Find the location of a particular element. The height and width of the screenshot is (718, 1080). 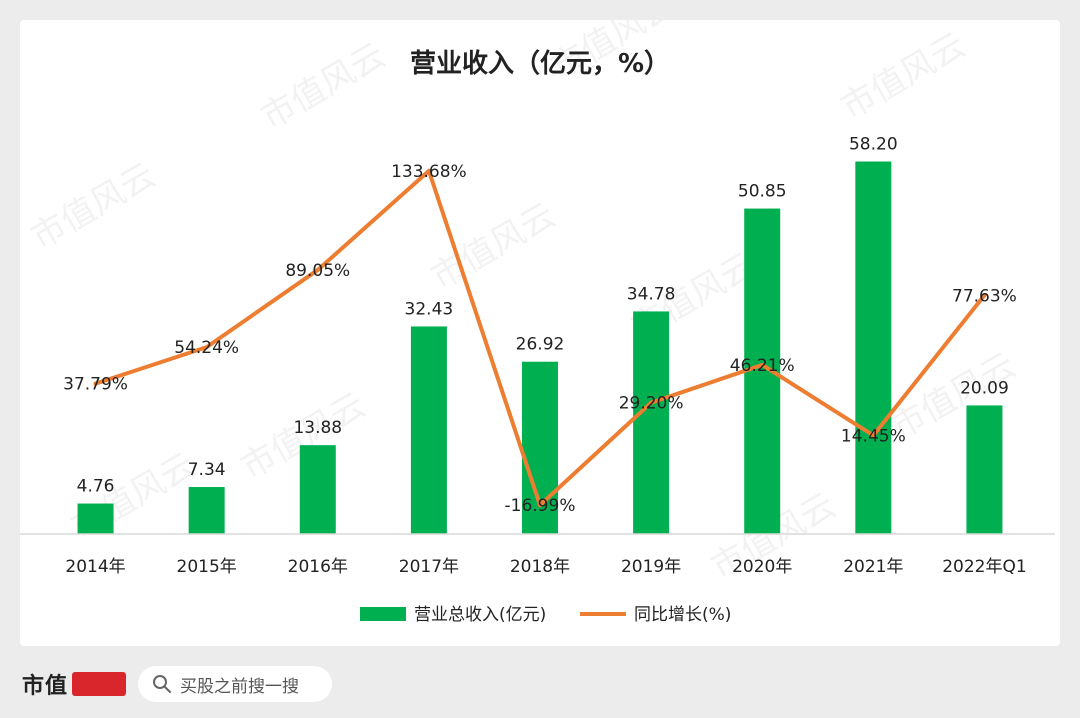

x-tick-label: 2016年 is located at coordinates (318, 567).